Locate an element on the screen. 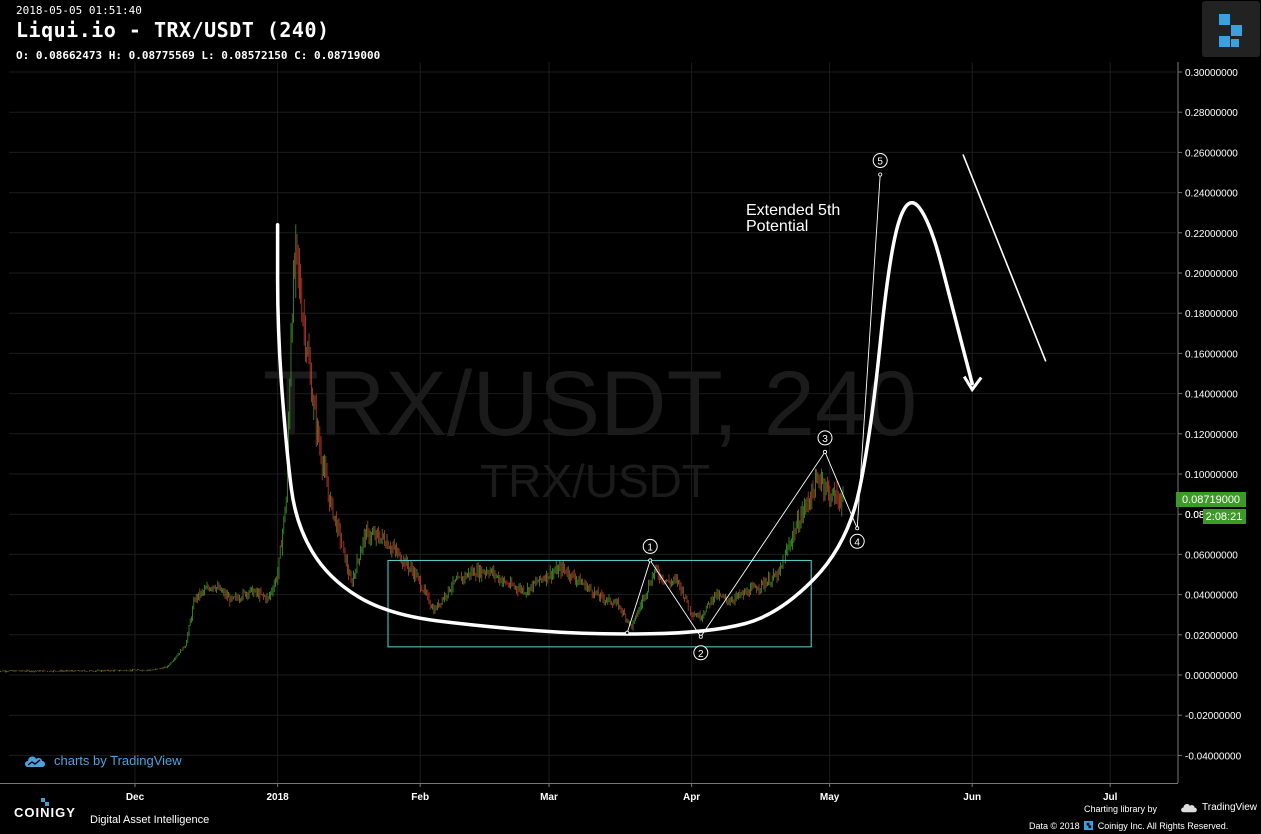 The width and height of the screenshot is (1261, 834). price-badge-countdown: 2:08:21 is located at coordinates (1224, 517).